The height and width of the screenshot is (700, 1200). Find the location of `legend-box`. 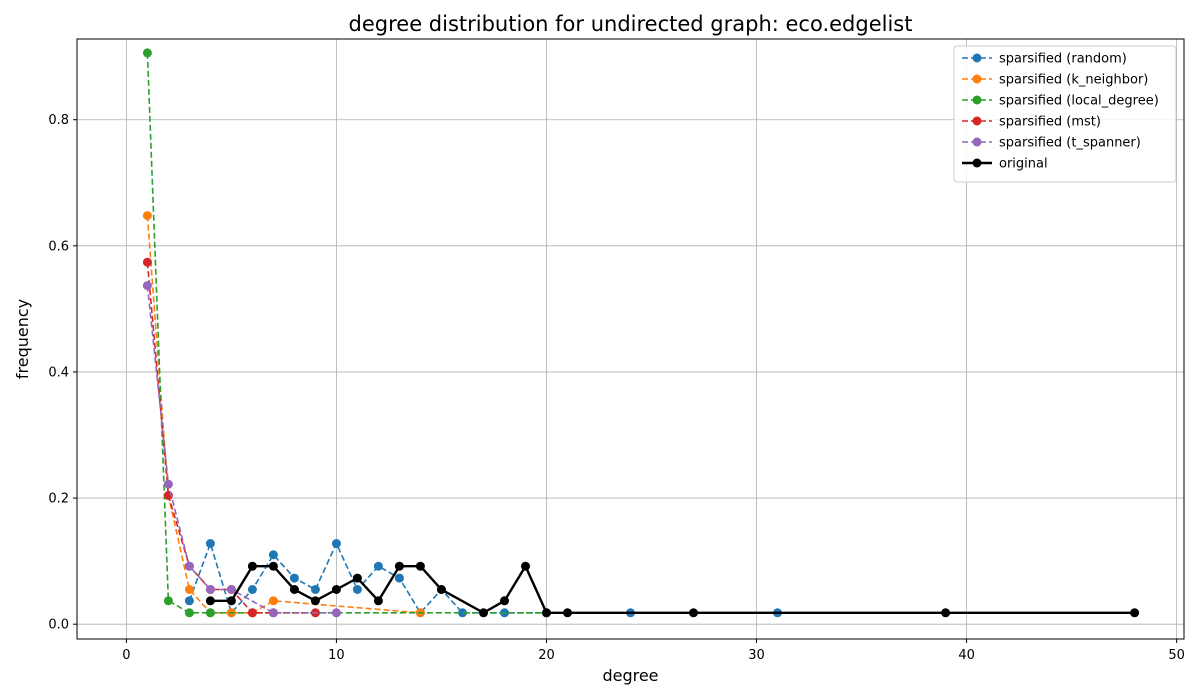

legend-box is located at coordinates (1065, 114).